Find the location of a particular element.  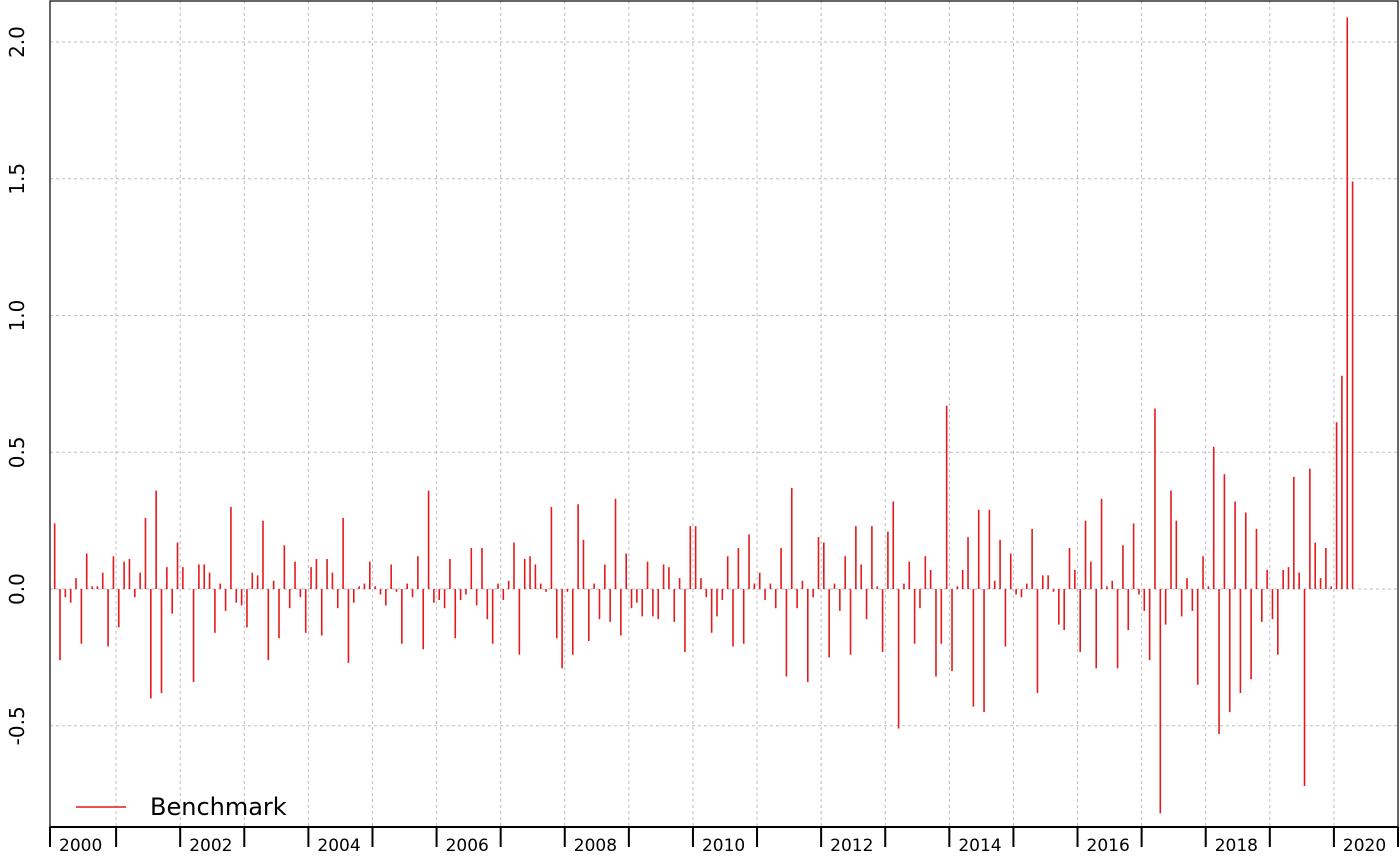

x-tick-label: 2016 is located at coordinates (1108, 846).